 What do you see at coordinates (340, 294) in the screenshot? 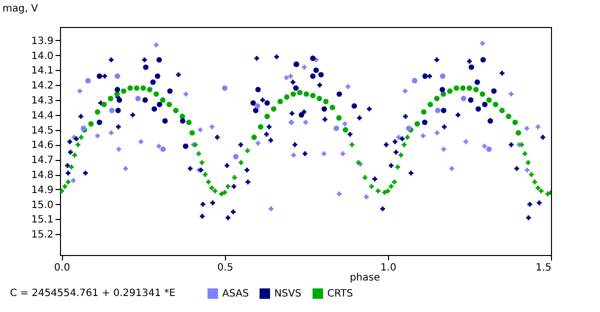
I see `legend-label: CRTS` at bounding box center [340, 294].